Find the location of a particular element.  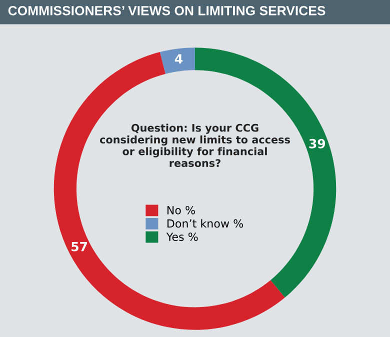

data-label: 57 is located at coordinates (80, 247).